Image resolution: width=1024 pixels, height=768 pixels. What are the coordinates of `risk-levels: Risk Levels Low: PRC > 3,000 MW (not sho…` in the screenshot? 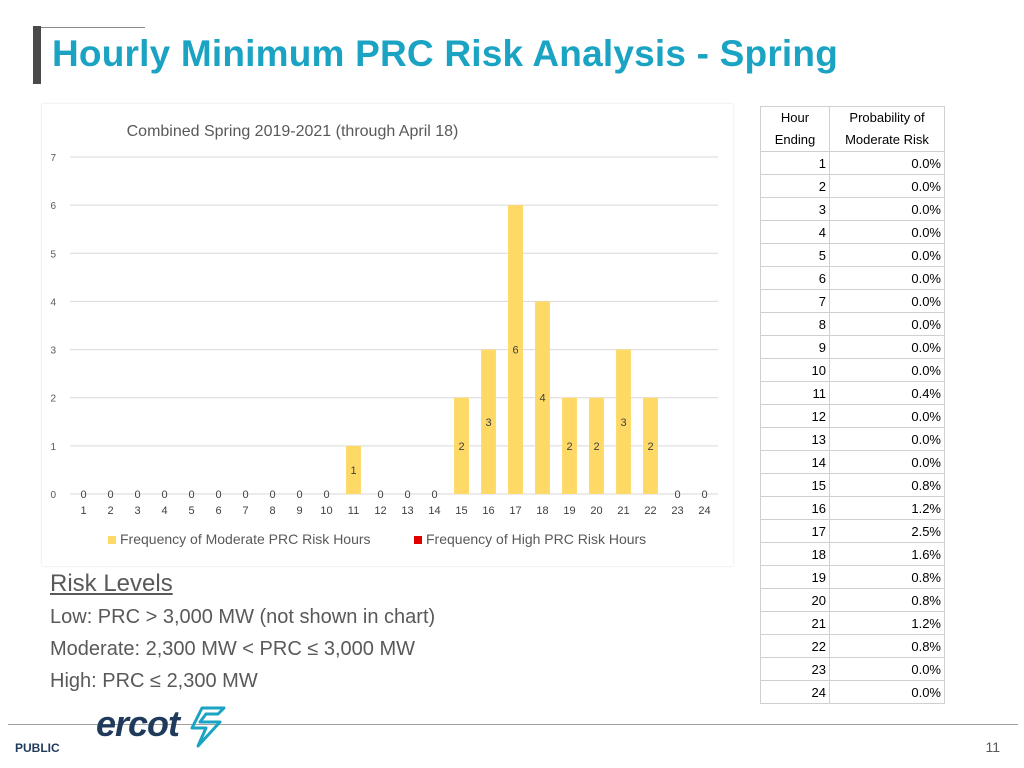 It's located at (242, 636).